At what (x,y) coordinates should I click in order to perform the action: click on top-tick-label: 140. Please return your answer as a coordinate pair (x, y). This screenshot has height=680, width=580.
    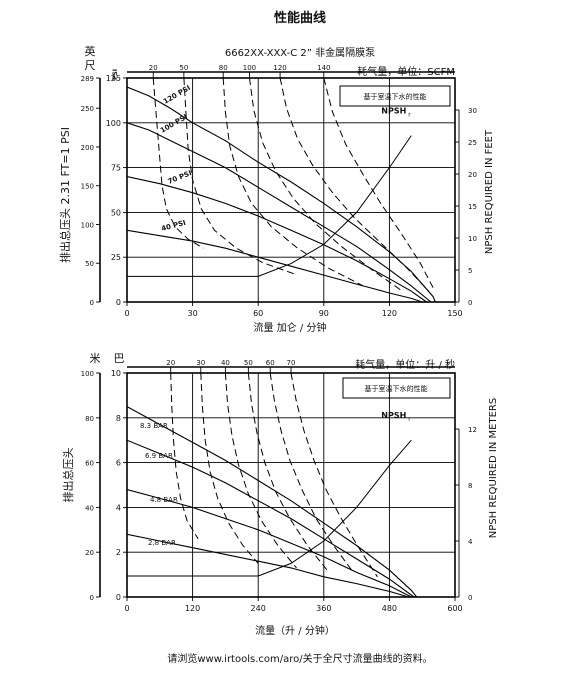
    Looking at the image, I should click on (323, 68).